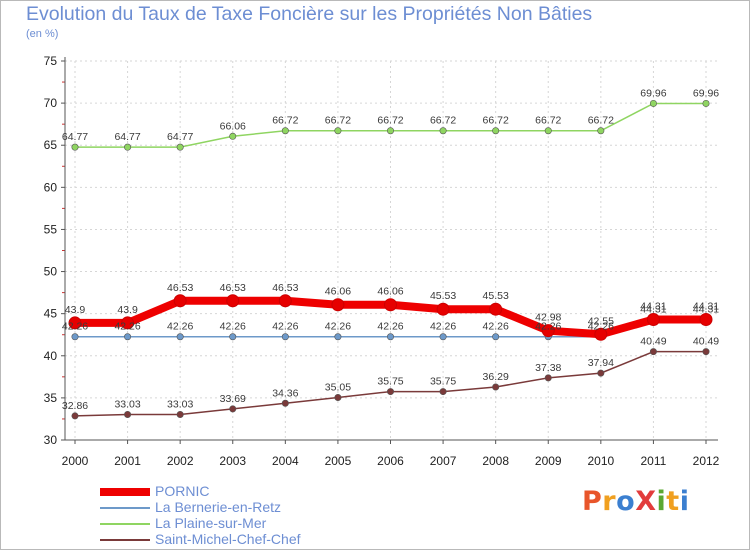 Image resolution: width=750 pixels, height=550 pixels. Describe the element at coordinates (496, 377) in the screenshot. I see `label-saint-michel-chef-chef-2008: 36.29` at that location.